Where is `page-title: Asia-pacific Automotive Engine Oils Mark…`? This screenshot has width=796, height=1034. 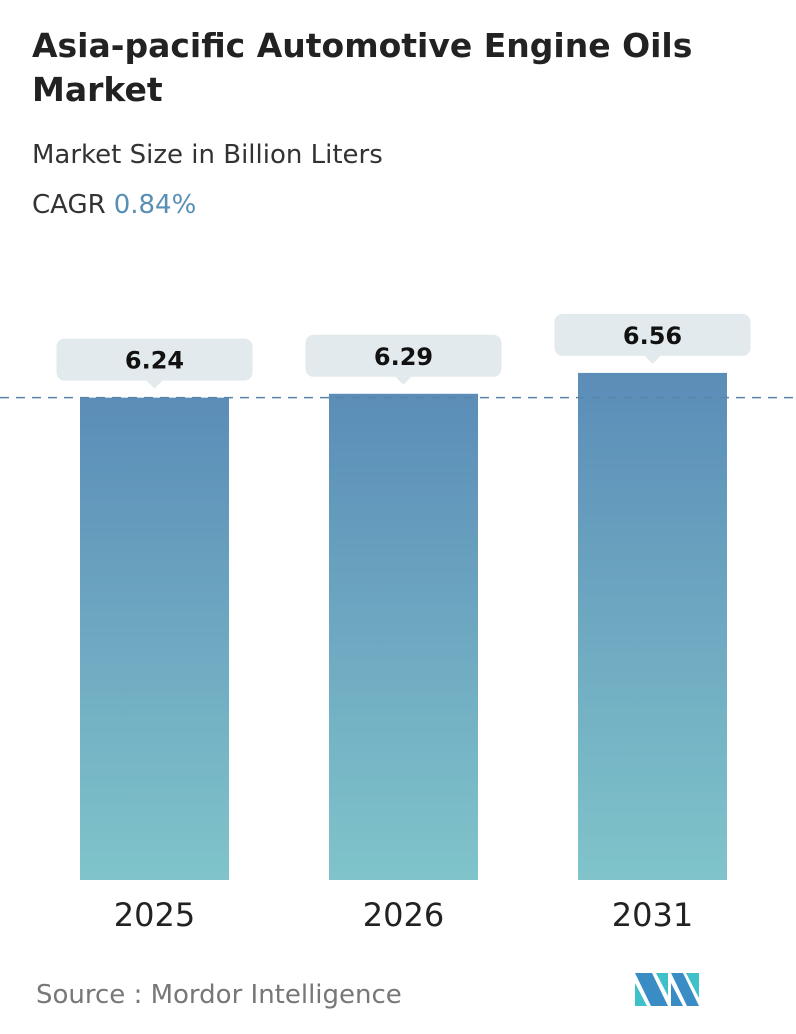
page-title: Asia-pacific Automotive Engine Oils Mark… is located at coordinates (362, 67).